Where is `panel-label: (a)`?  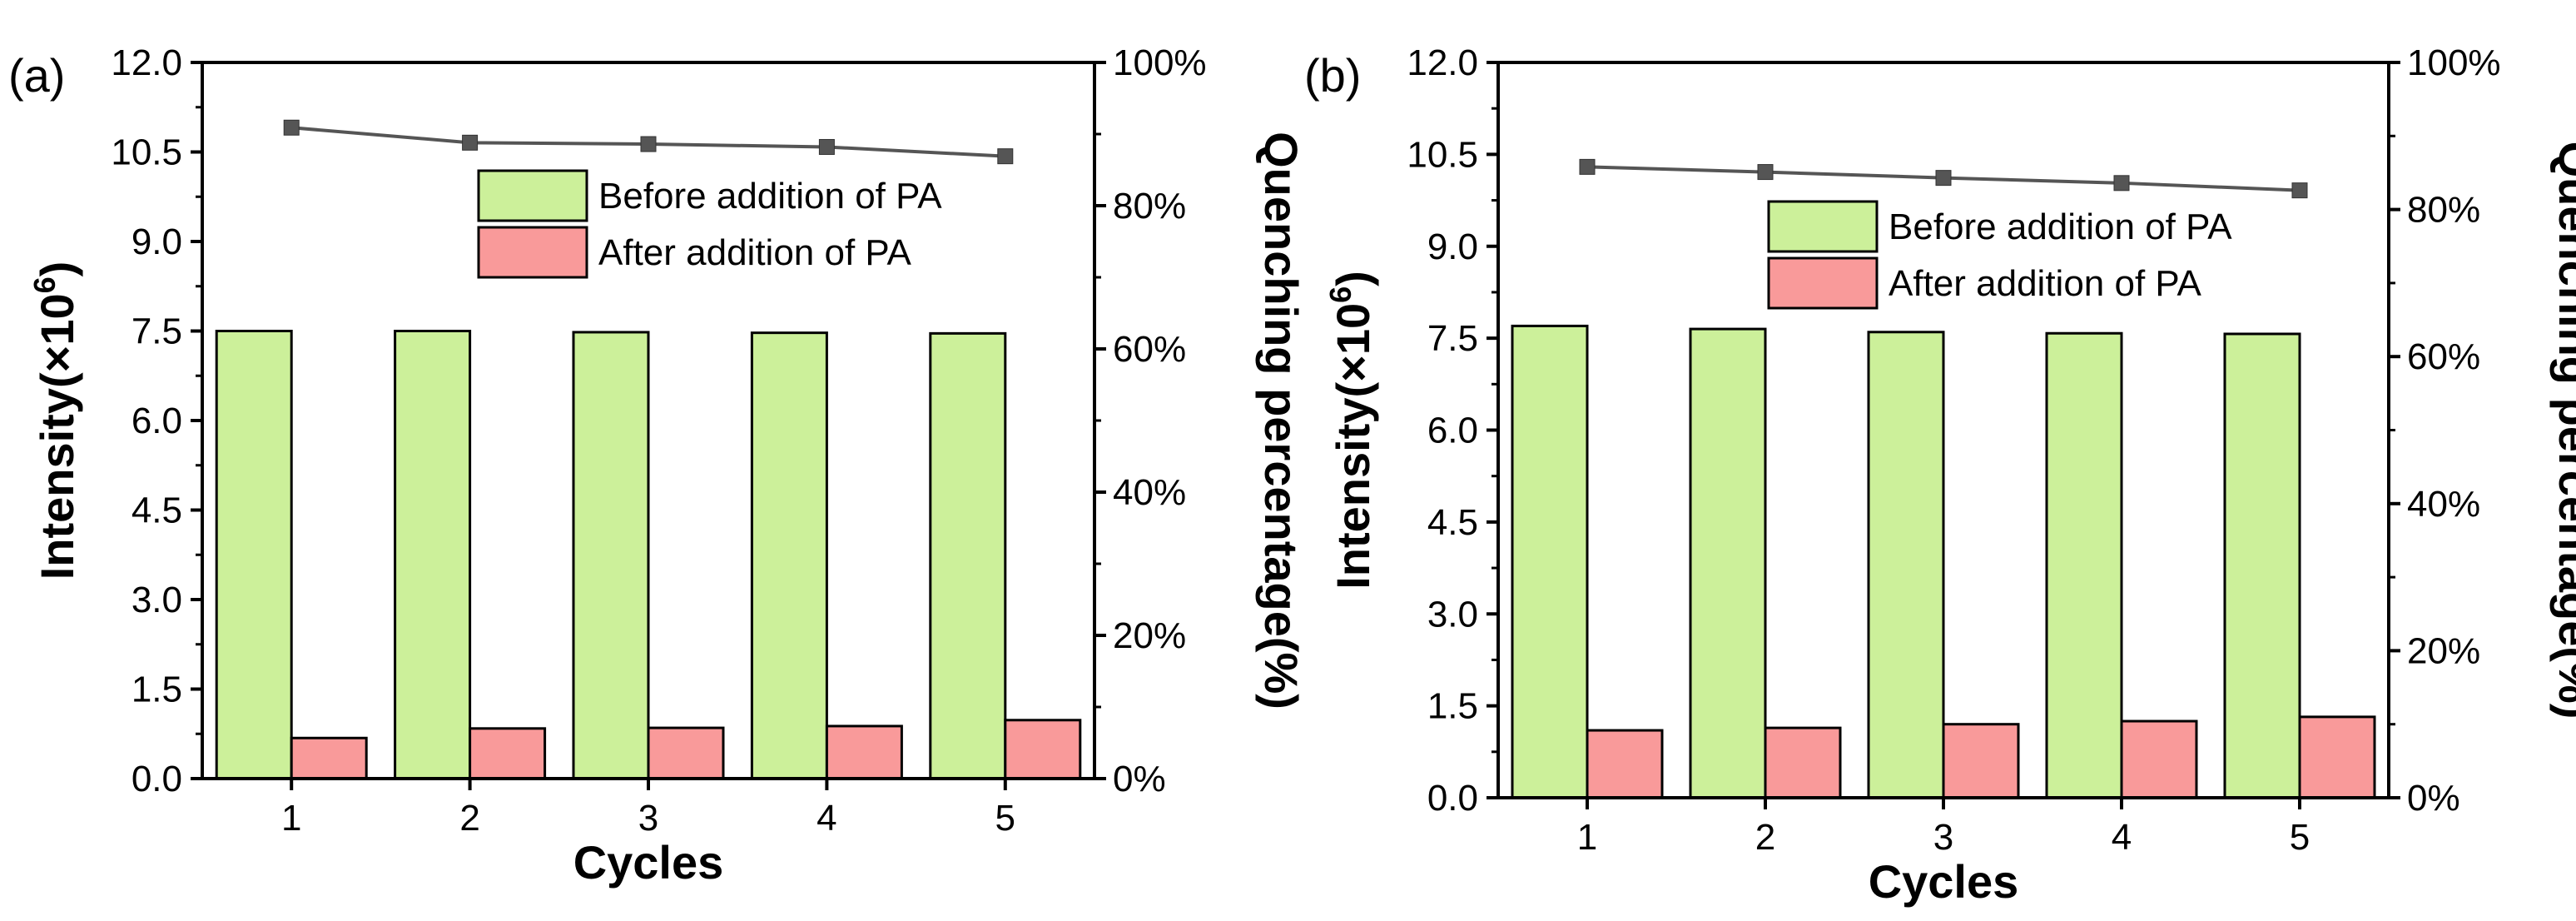
panel-label: (a) is located at coordinates (36, 75).